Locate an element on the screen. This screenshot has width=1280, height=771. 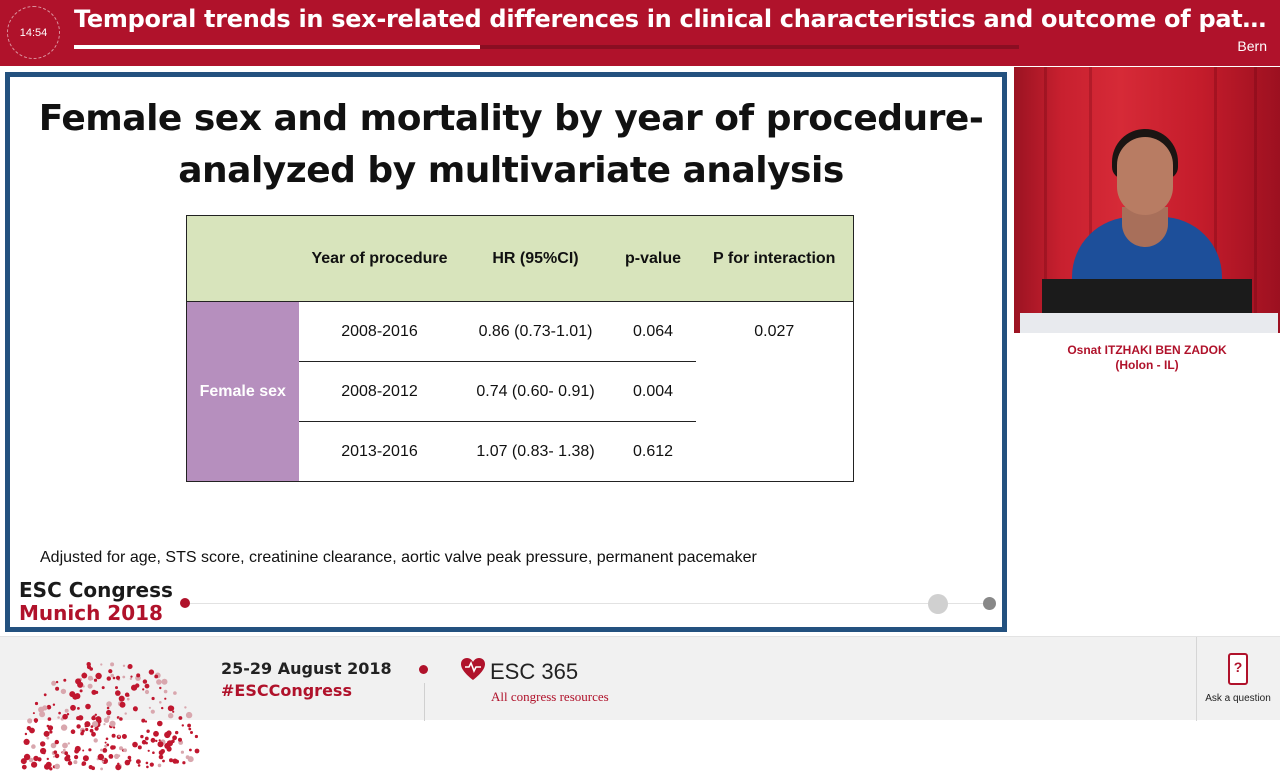
esc365-link: ESC 365 is located at coordinates (534, 671).